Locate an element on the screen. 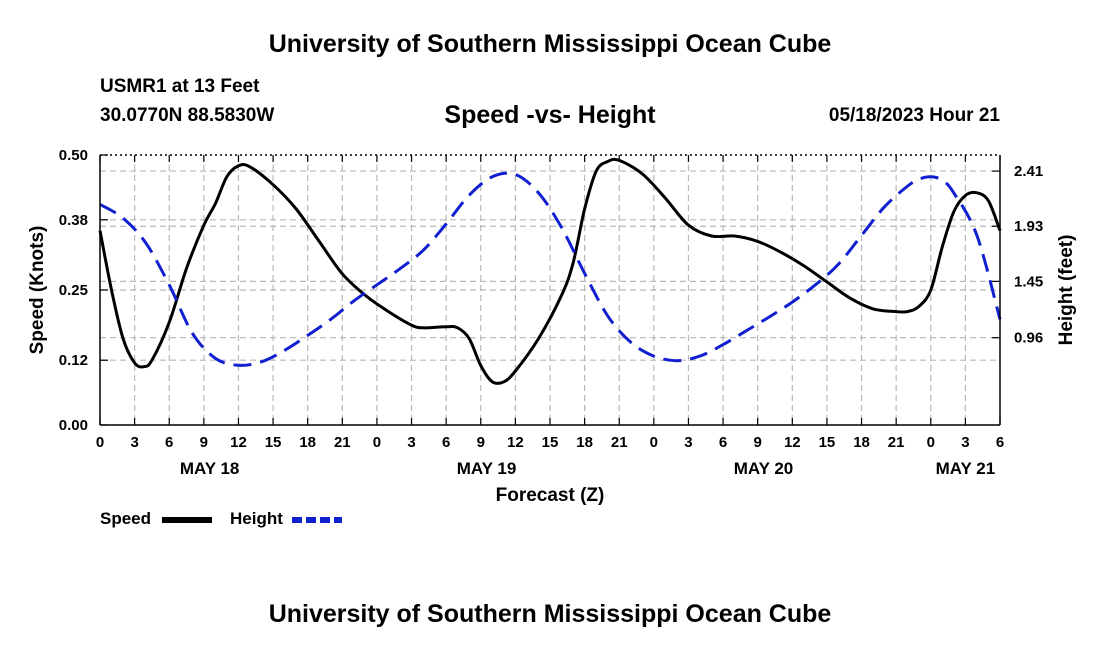 This screenshot has height=650, width=1100. y2-tick-label: 1.45 is located at coordinates (1028, 281).